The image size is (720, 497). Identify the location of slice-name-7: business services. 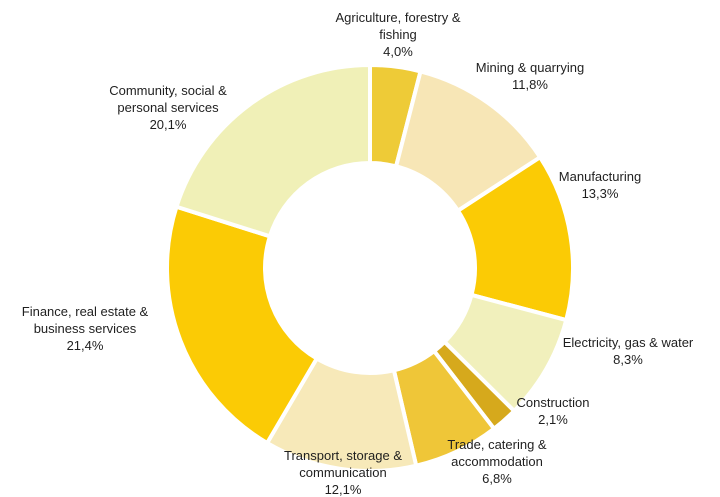
(85, 328).